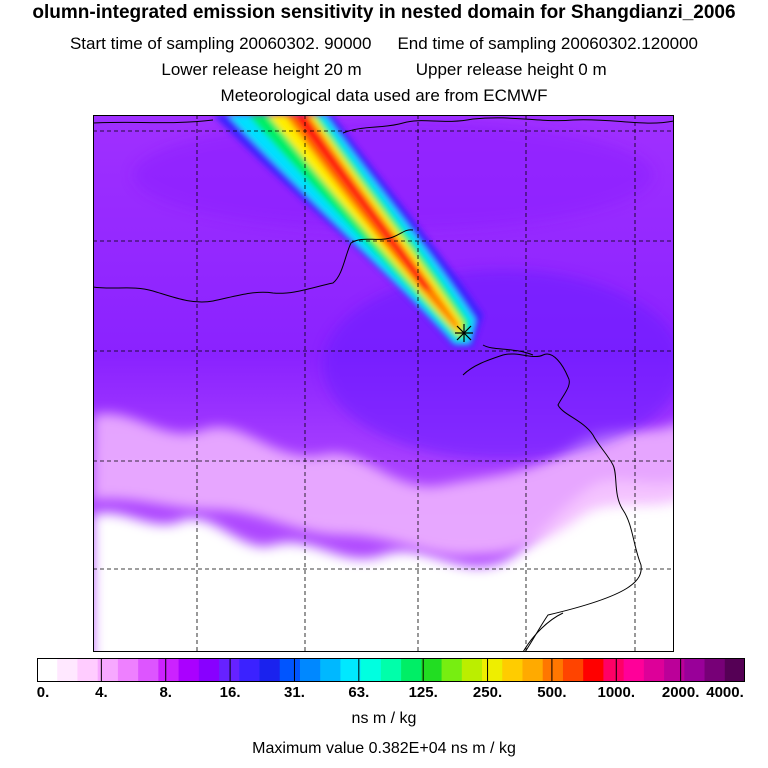  Describe the element at coordinates (464, 333) in the screenshot. I see `receptor-marker` at that location.